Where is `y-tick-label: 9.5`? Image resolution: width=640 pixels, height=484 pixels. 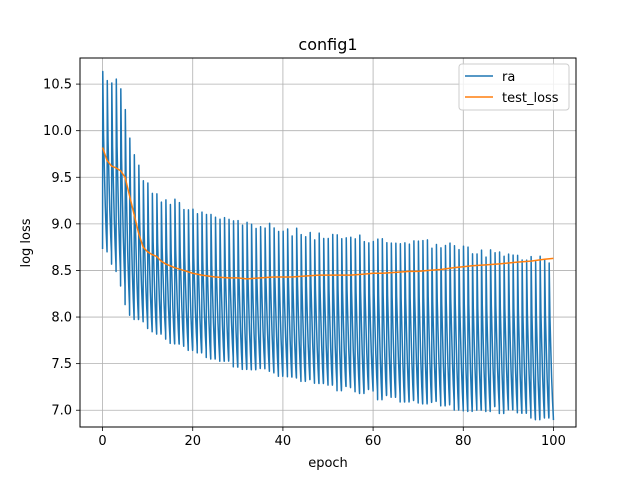 y-tick-label: 9.5 is located at coordinates (61, 178).